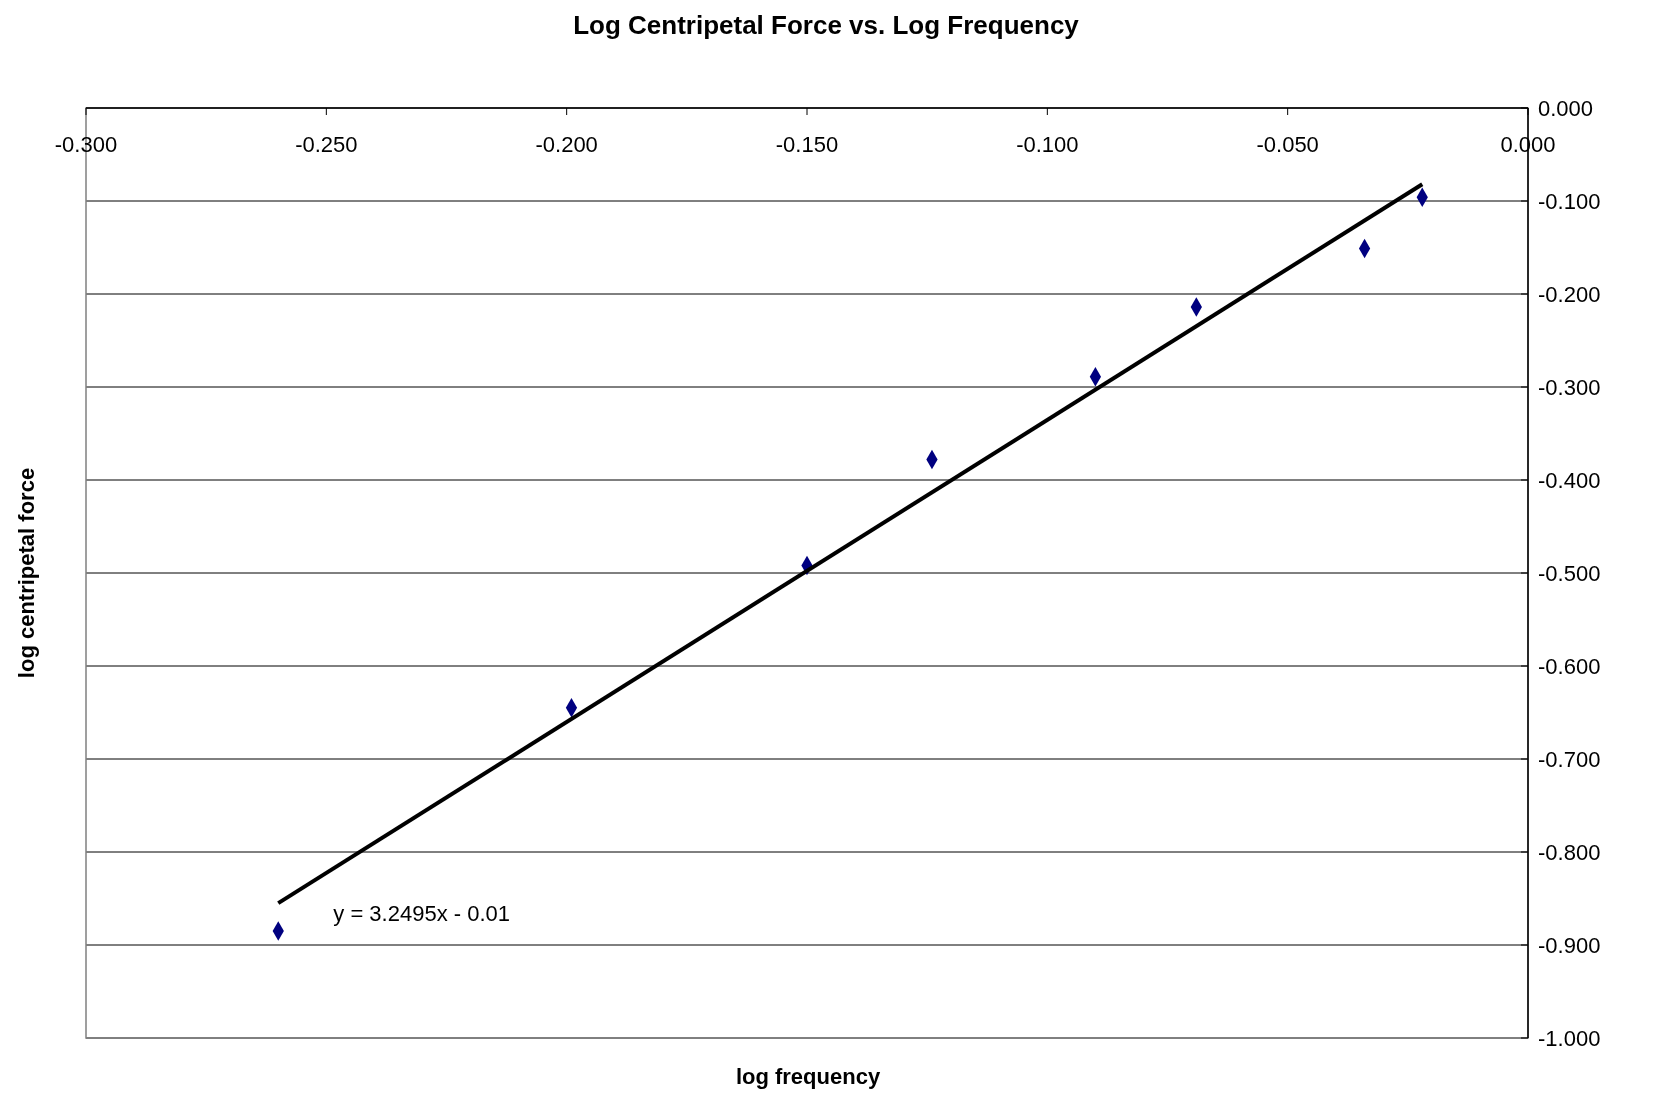 The width and height of the screenshot is (1655, 1103). Describe the element at coordinates (566, 144) in the screenshot. I see `x-tick-label: -0.200` at that location.